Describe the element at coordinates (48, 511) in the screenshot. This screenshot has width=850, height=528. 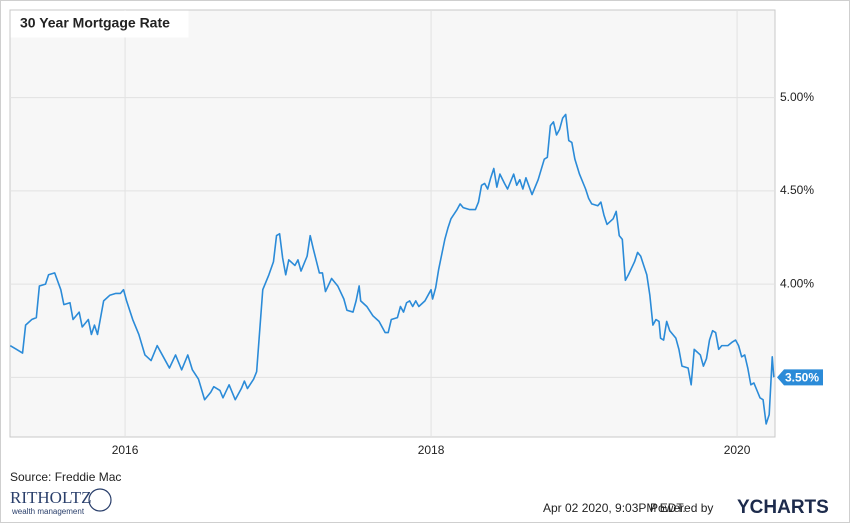
I see `logo-sub: wealth management` at that location.